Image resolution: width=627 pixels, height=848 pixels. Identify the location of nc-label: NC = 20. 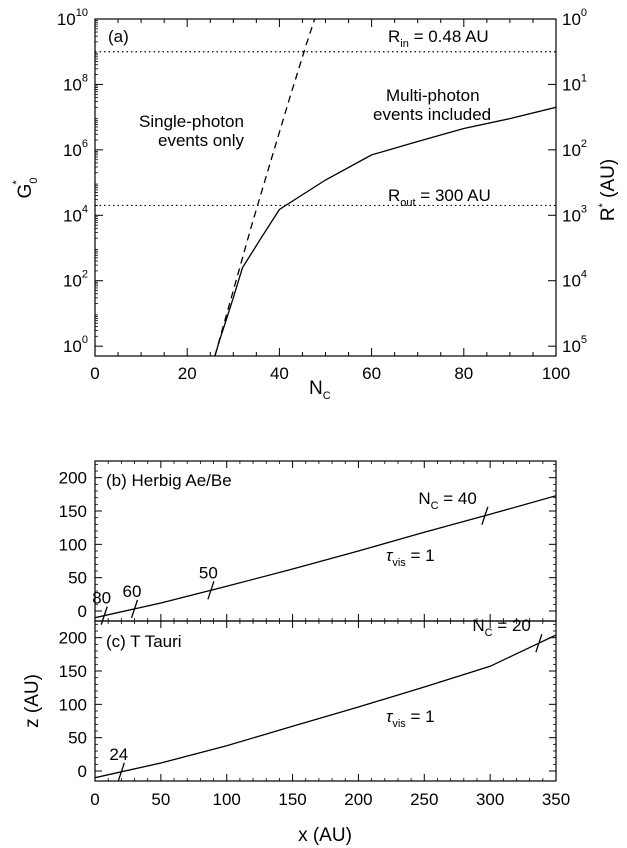
(501, 627).